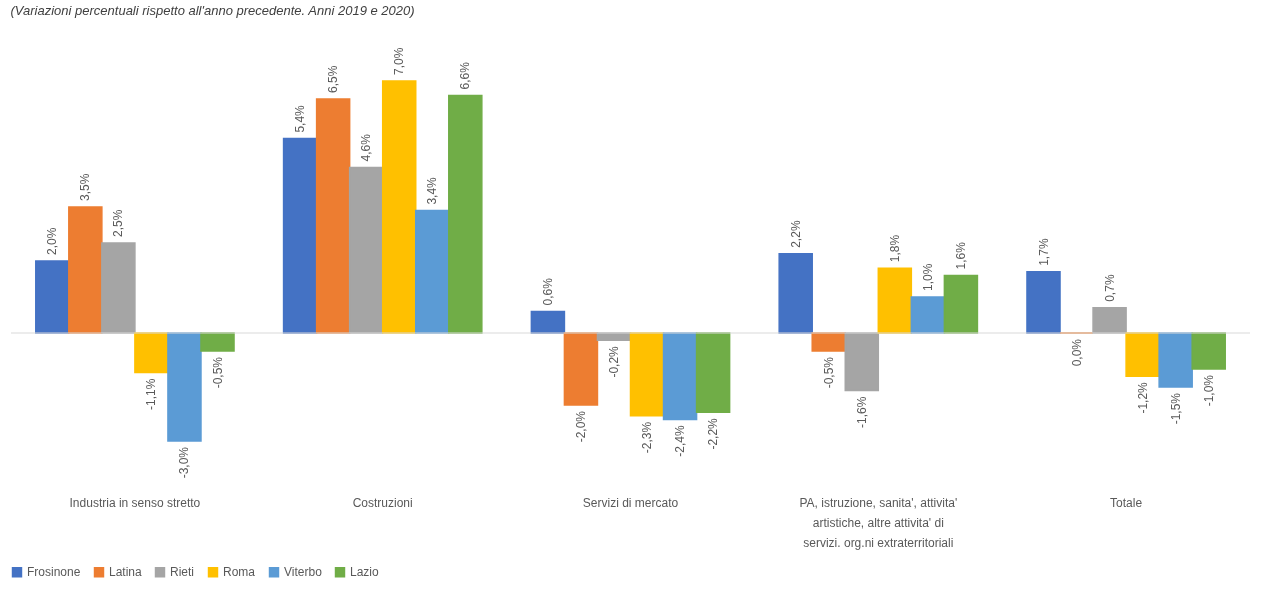  Describe the element at coordinates (613, 361) in the screenshot. I see `data-label: -0,2%` at that location.